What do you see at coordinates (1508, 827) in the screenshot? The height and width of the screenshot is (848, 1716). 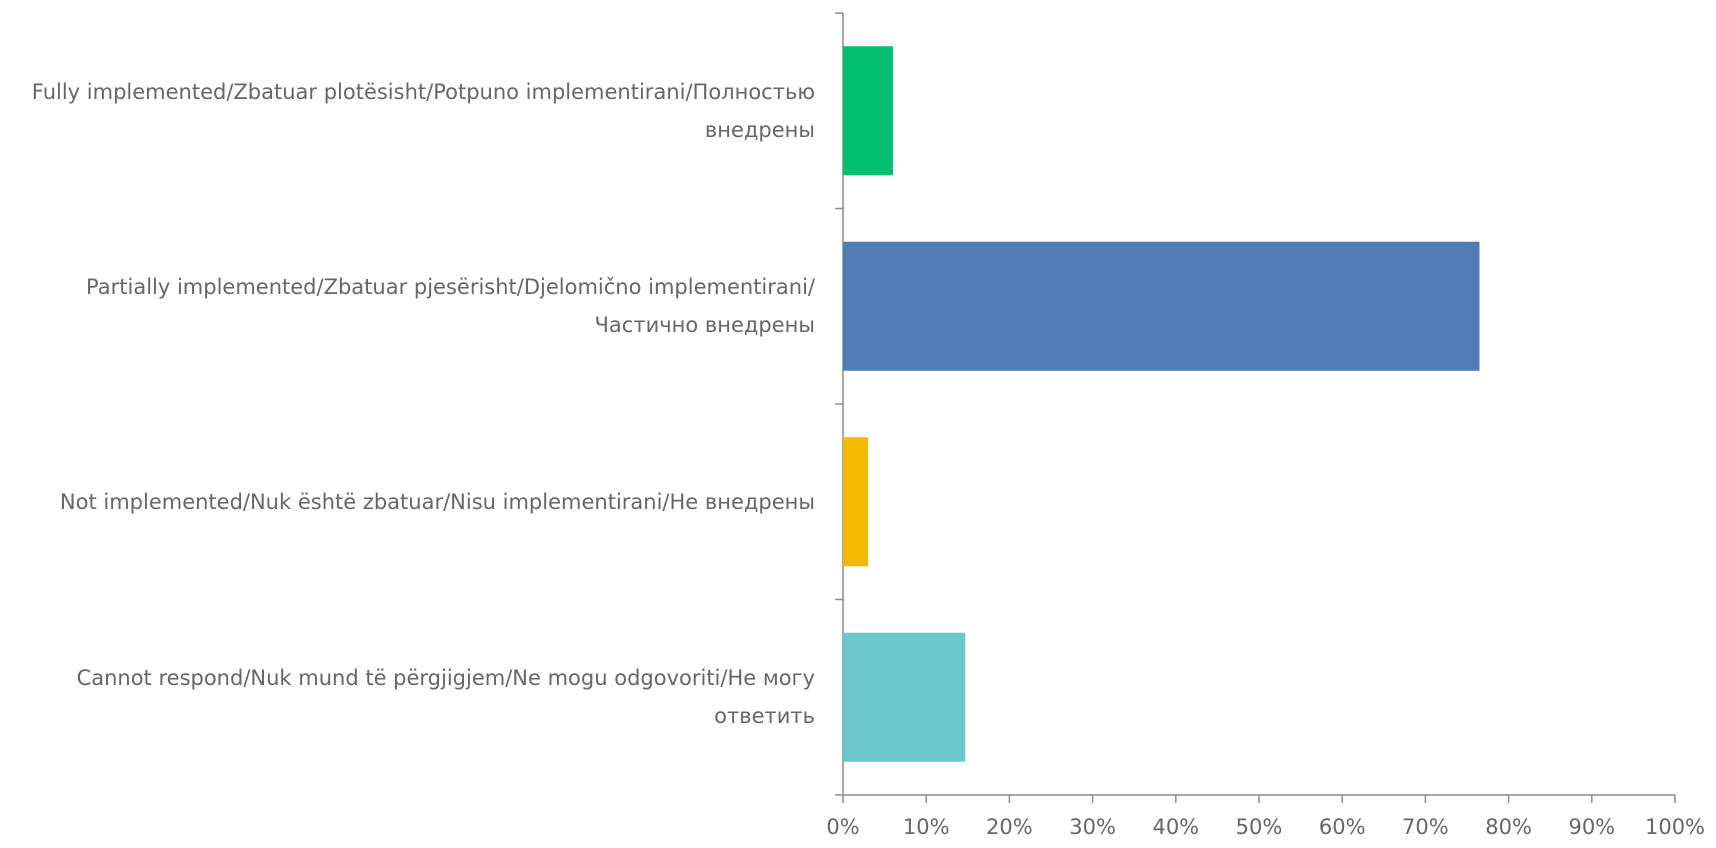 I see `x-tick-label: 80%` at bounding box center [1508, 827].